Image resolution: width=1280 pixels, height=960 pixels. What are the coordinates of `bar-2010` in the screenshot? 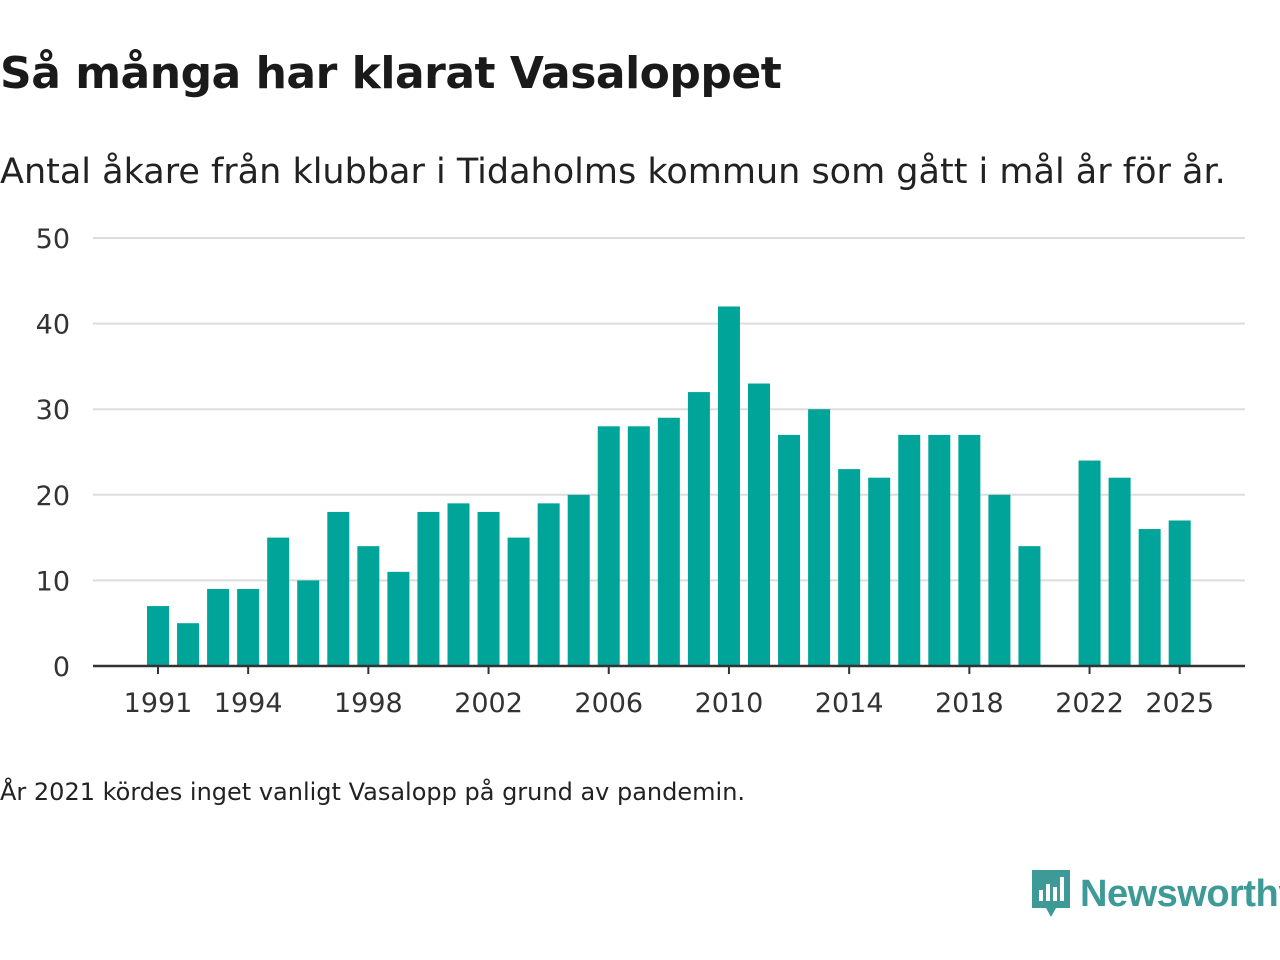 It's located at (728, 486).